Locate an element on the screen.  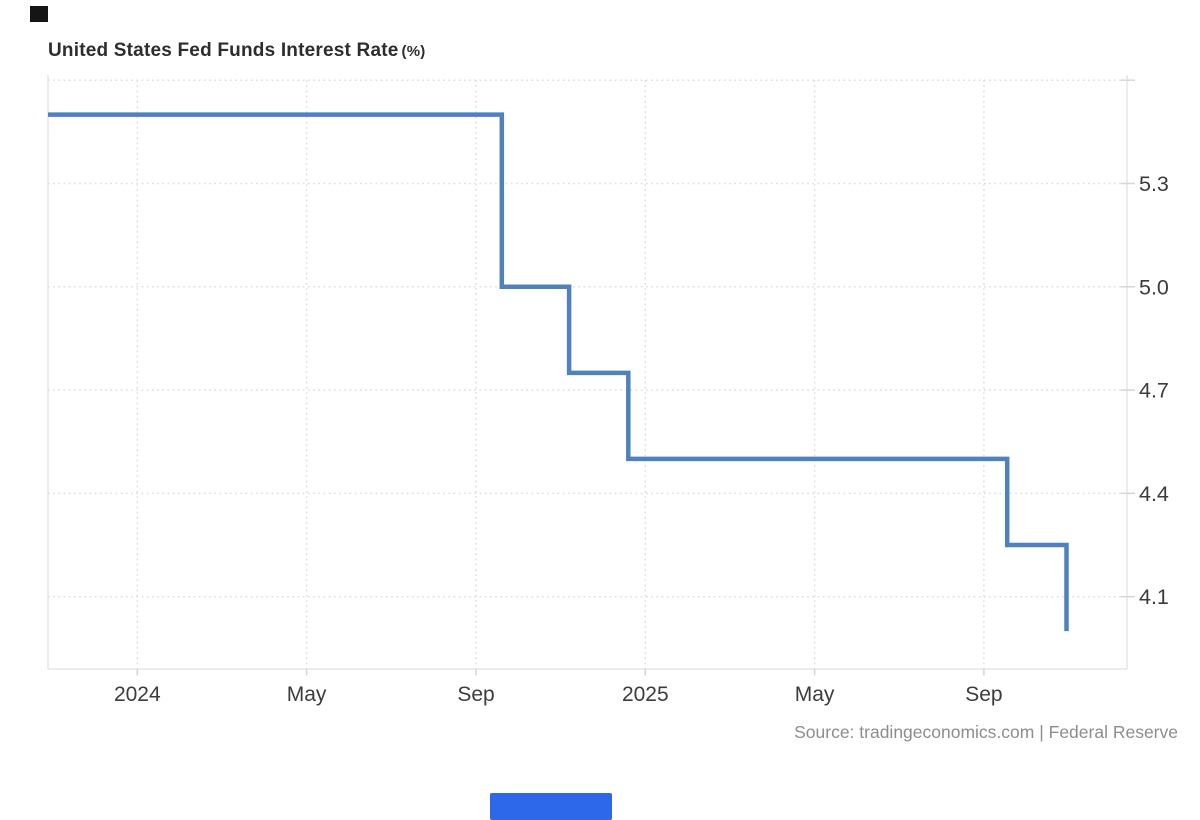
y-axis-label: 4.4 is located at coordinates (1154, 494).